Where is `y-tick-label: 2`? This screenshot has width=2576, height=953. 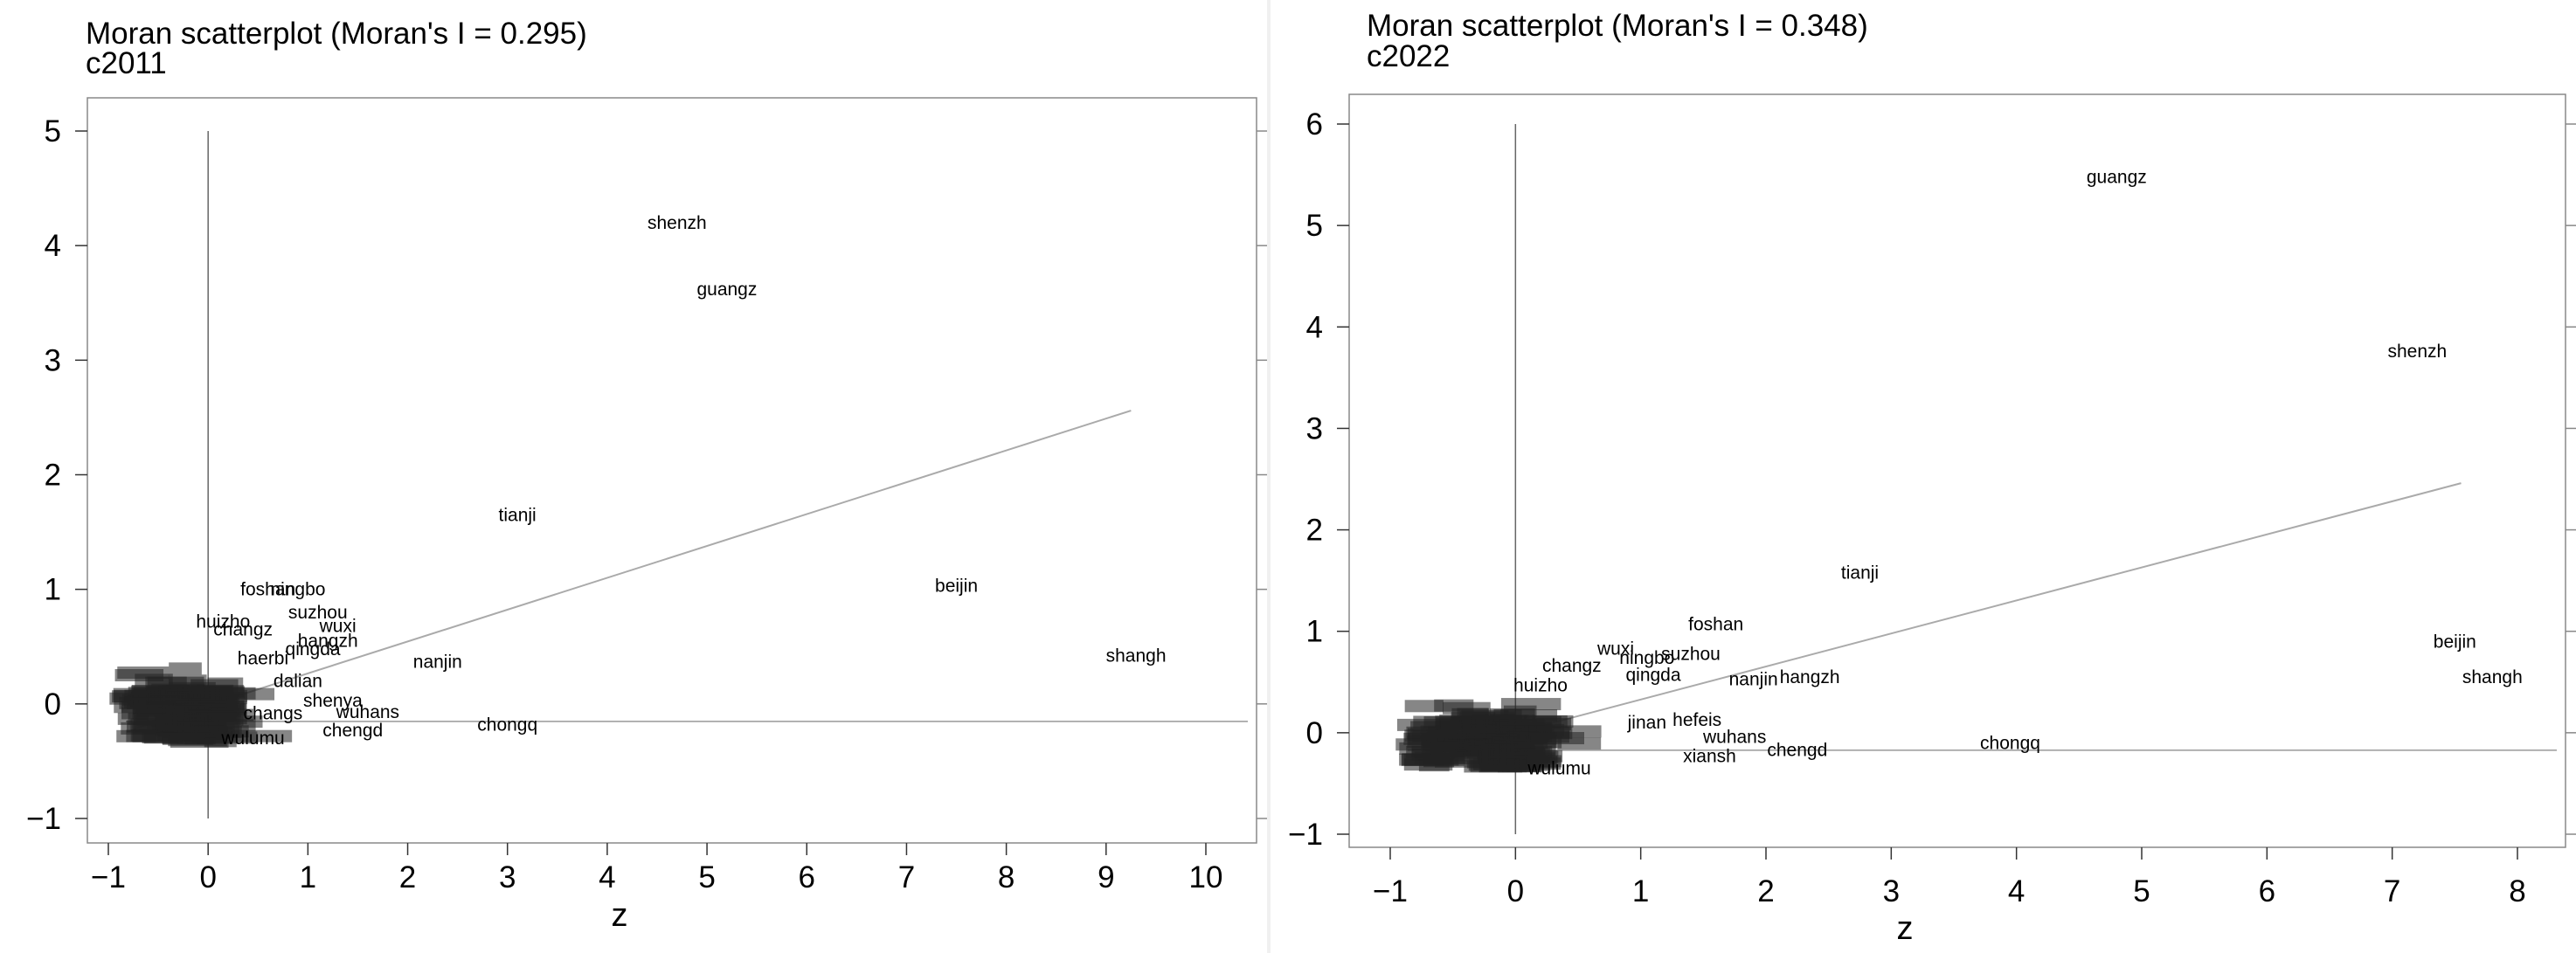 y-tick-label: 2 is located at coordinates (1314, 531).